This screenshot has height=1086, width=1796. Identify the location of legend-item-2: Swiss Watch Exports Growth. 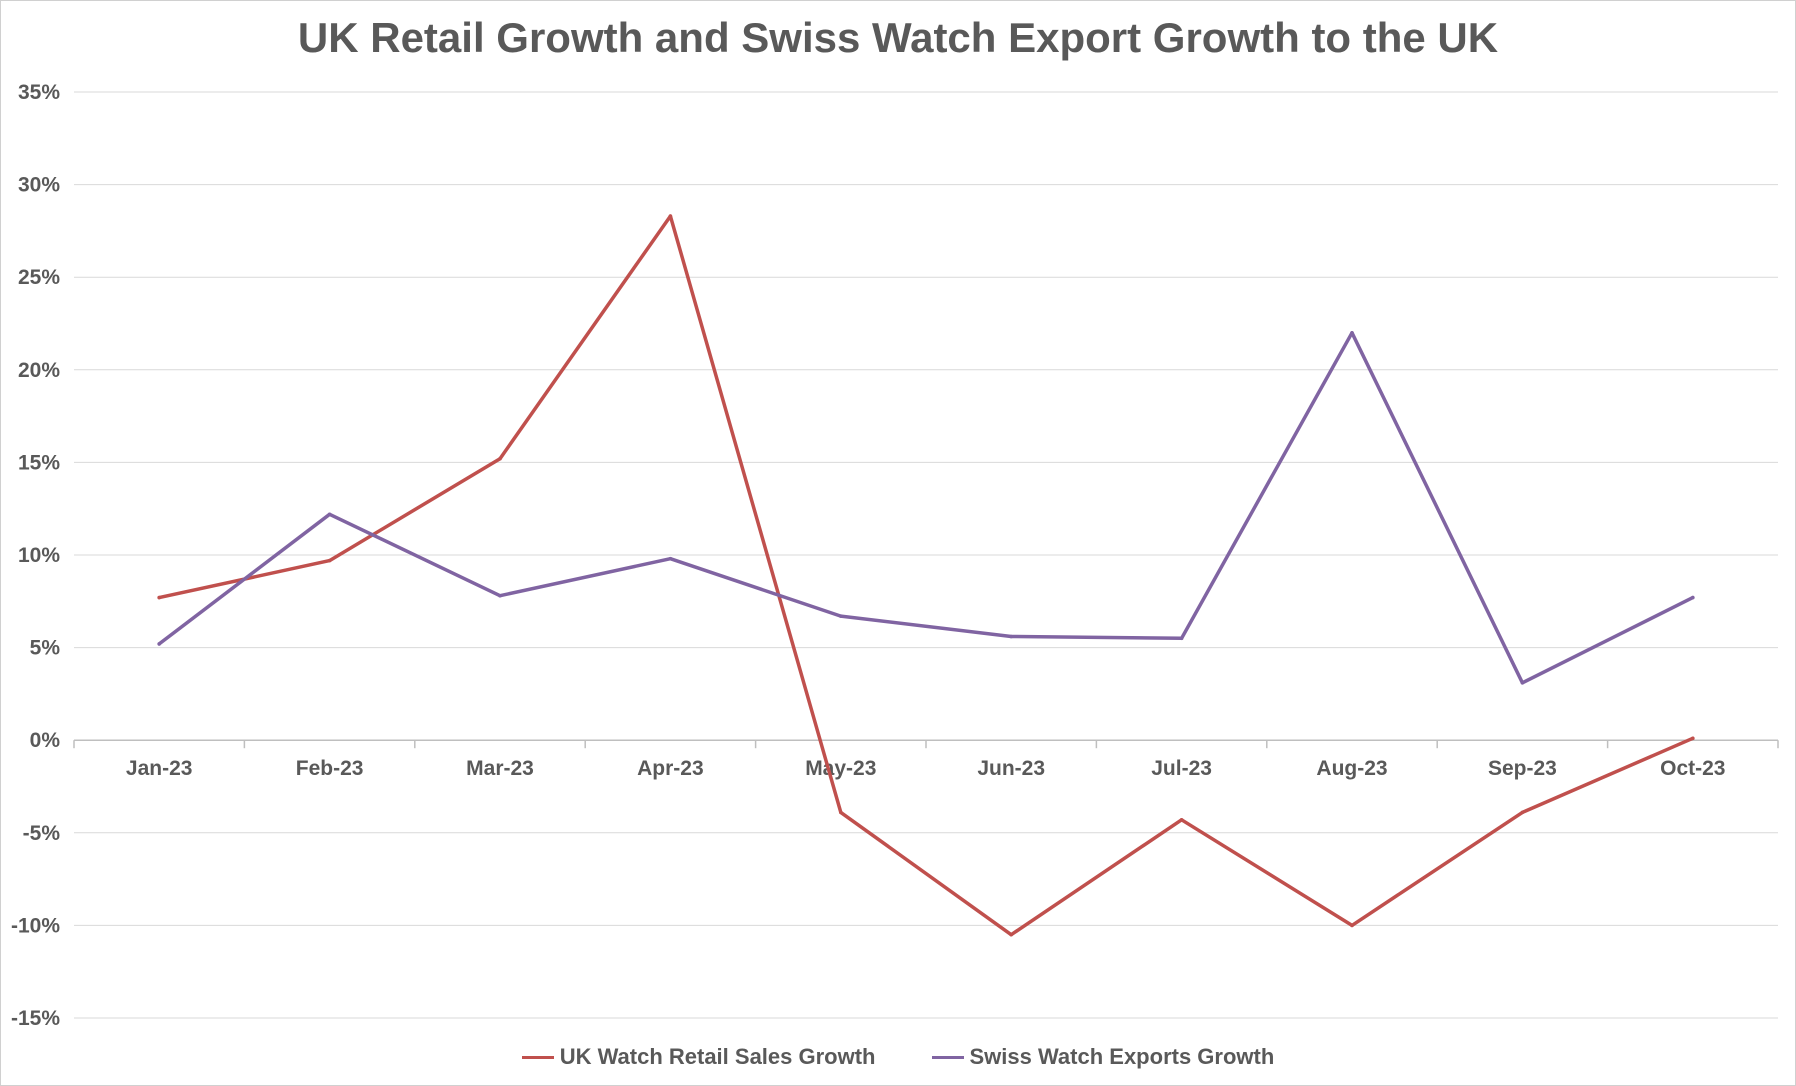
(1103, 1057).